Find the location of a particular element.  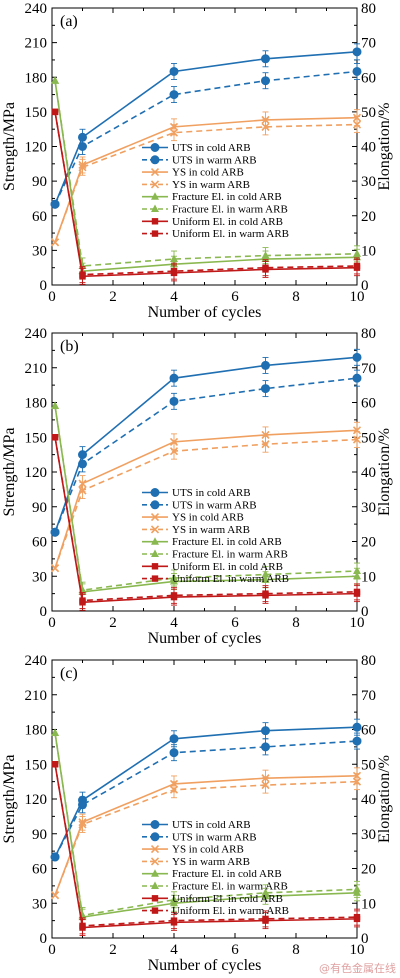

legend-entry: Uniform El. in warm ARB is located at coordinates (230, 911).